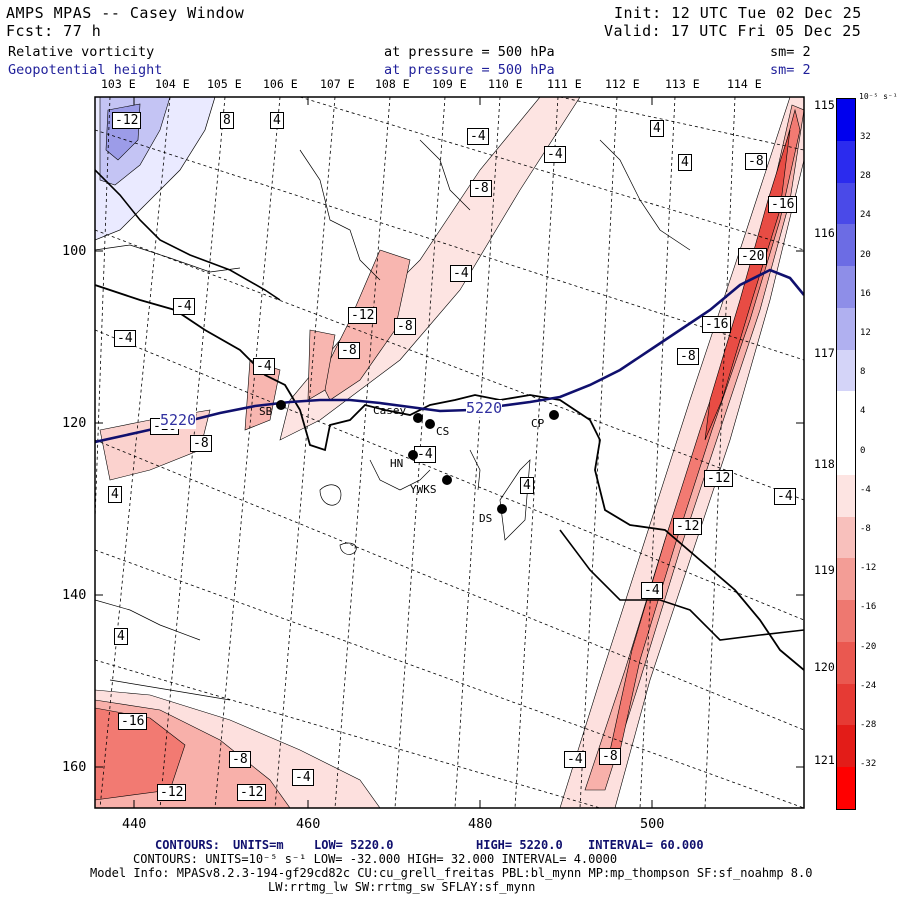  What do you see at coordinates (81, 52) in the screenshot?
I see `field-name-vorticity: Relative vorticity` at bounding box center [81, 52].